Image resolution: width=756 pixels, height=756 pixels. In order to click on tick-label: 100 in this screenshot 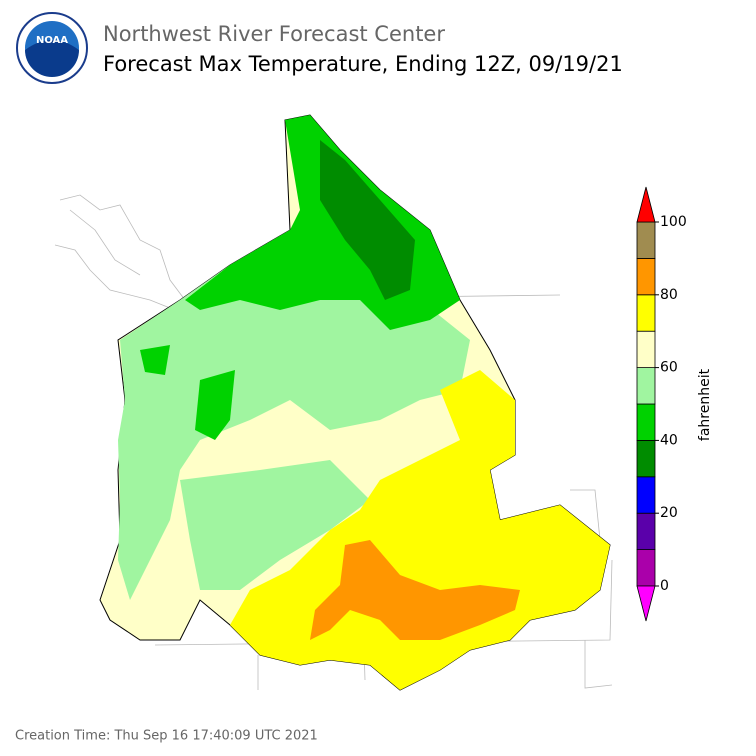, I will do `click(673, 222)`.